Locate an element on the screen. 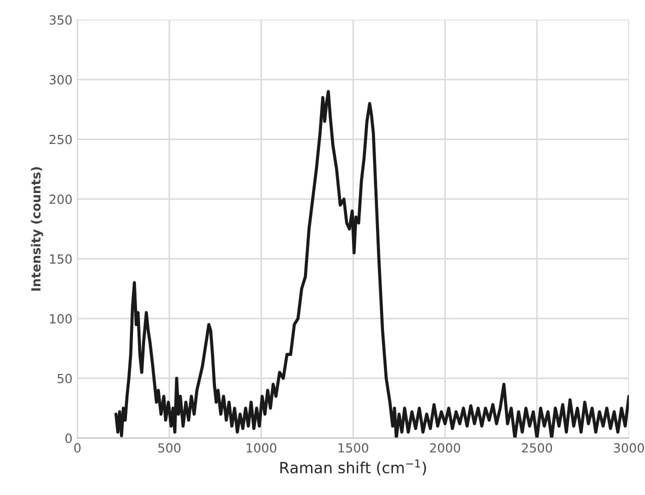 The width and height of the screenshot is (645, 495). x-axis-title: Raman shift (cm$^{−1}$) is located at coordinates (353, 468).